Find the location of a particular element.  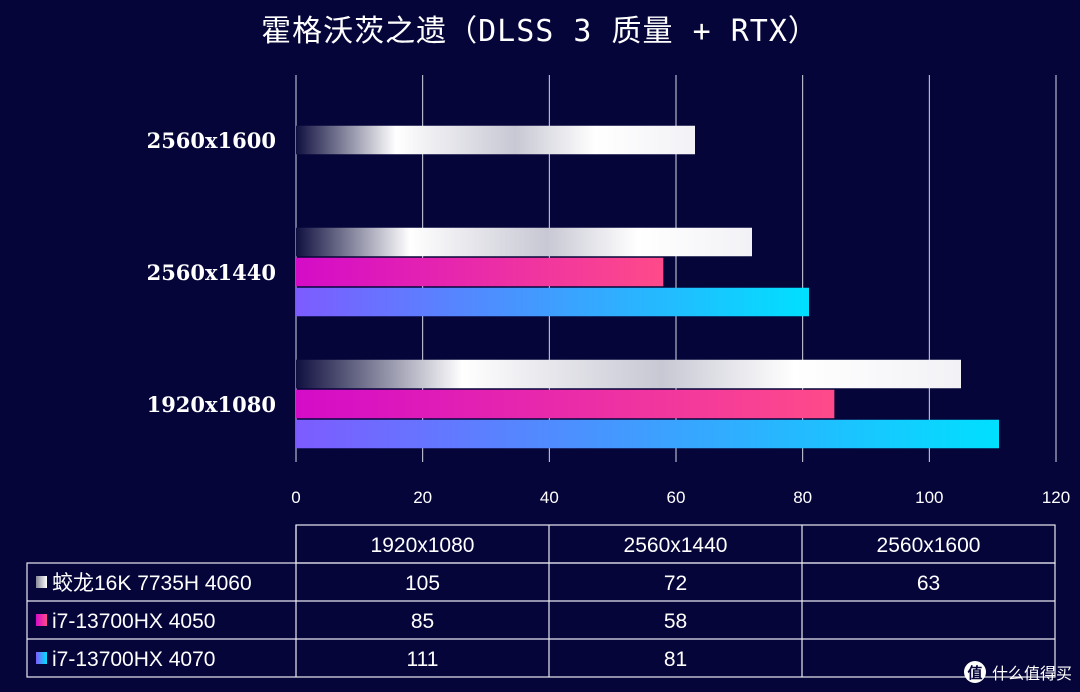

category-label: 1920x1080 is located at coordinates (211, 404).